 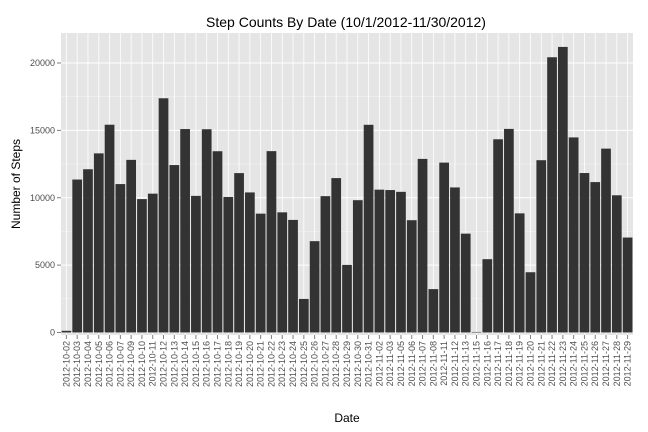 What do you see at coordinates (455, 363) in the screenshot?
I see `x-tick-label: 2012-11-12` at bounding box center [455, 363].